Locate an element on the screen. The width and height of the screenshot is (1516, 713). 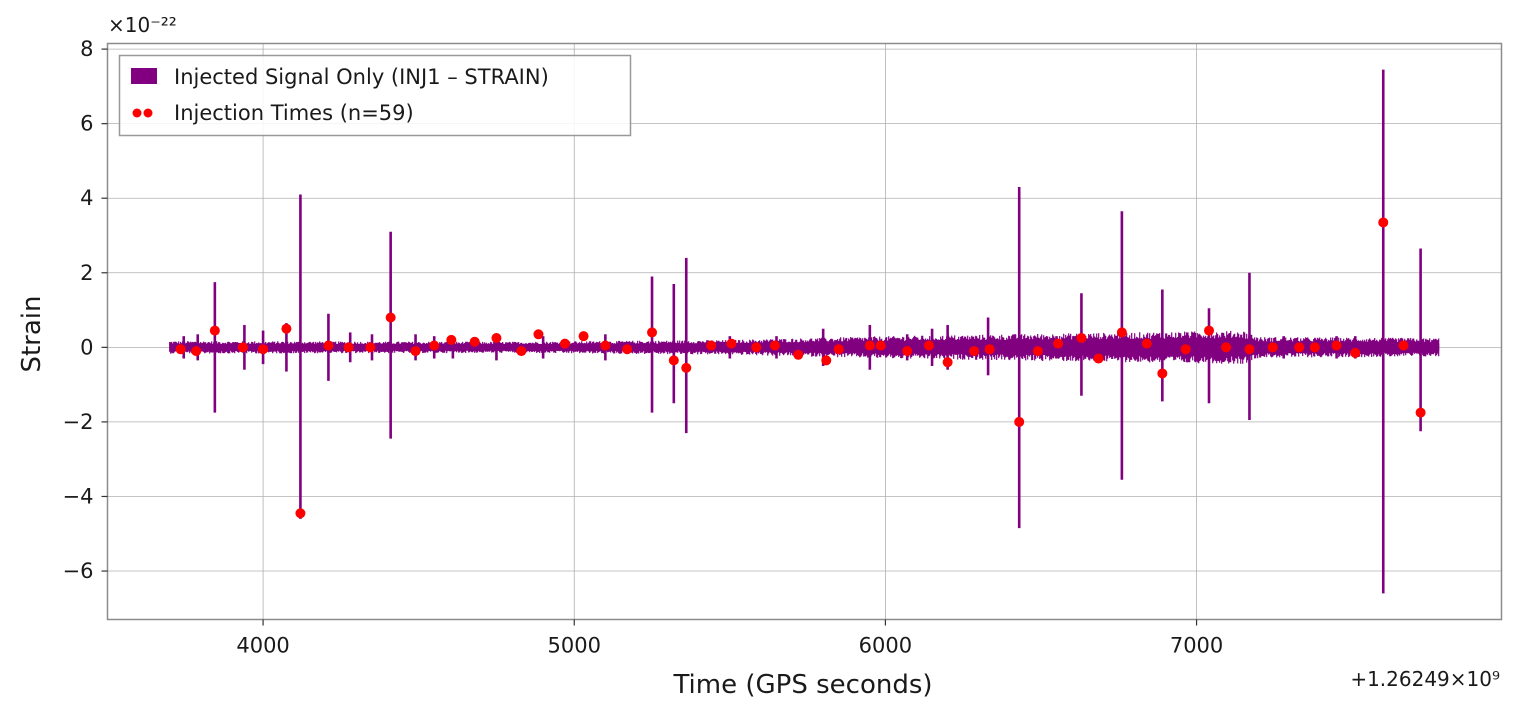
x-tick-label: 6000 is located at coordinates (885, 646).